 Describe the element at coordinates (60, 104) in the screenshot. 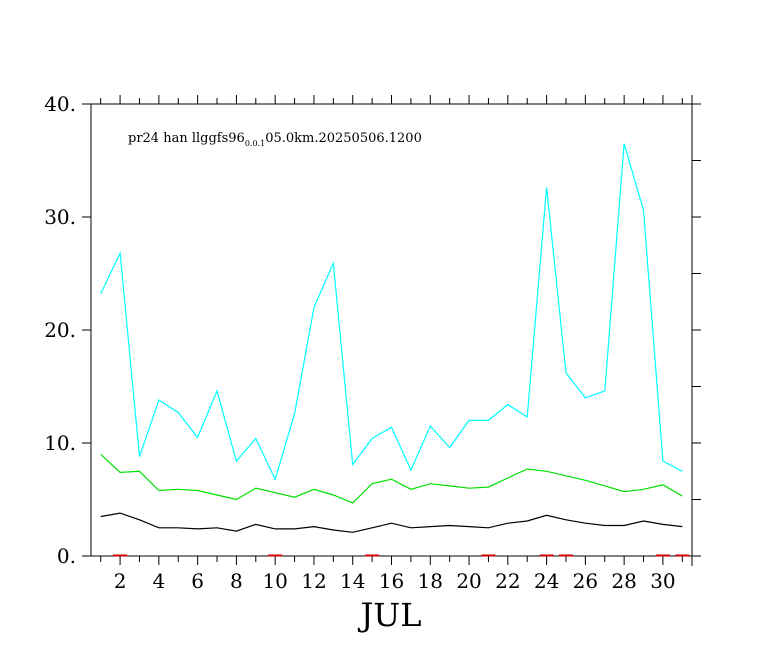

I see `y-tick-label-4: 40.` at that location.